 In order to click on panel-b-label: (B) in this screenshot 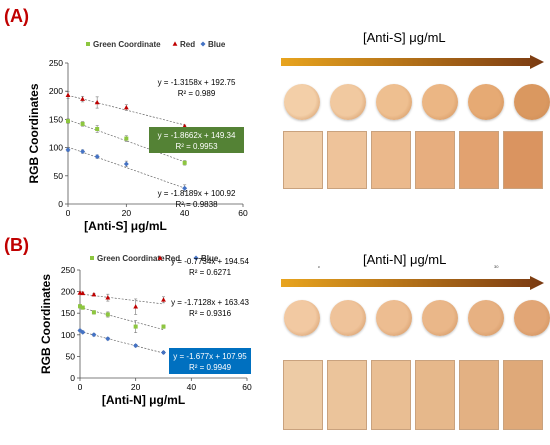, I will do `click(16, 245)`.